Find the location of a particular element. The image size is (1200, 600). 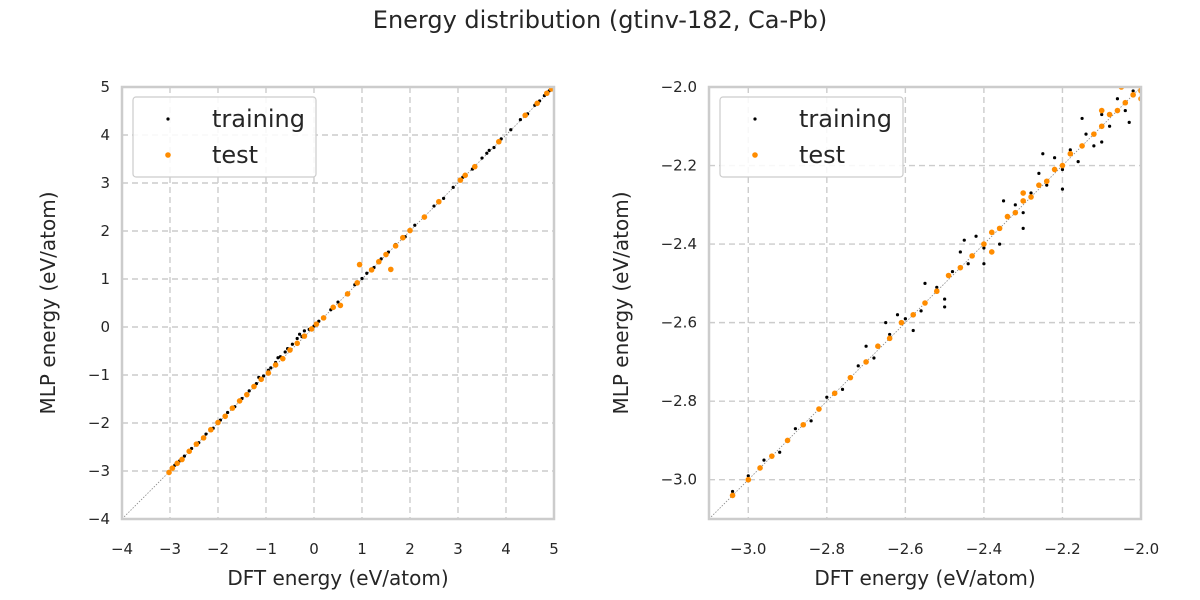

y-tick-label: −2.0 is located at coordinates (679, 87).